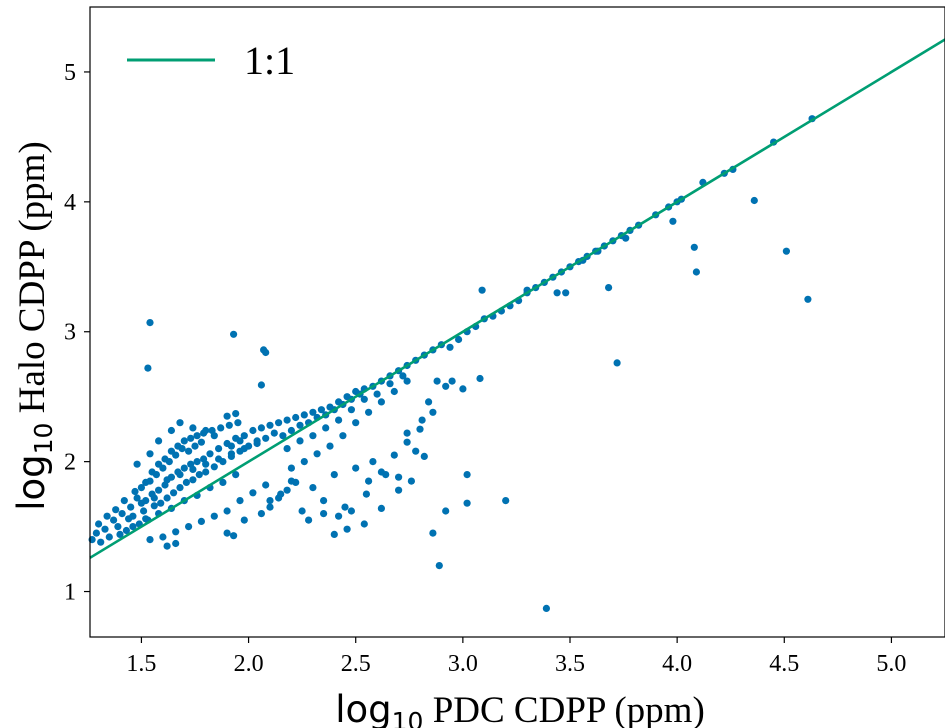 This screenshot has height=728, width=945. I want to click on x-tick-label: 3.5, so click(570, 664).